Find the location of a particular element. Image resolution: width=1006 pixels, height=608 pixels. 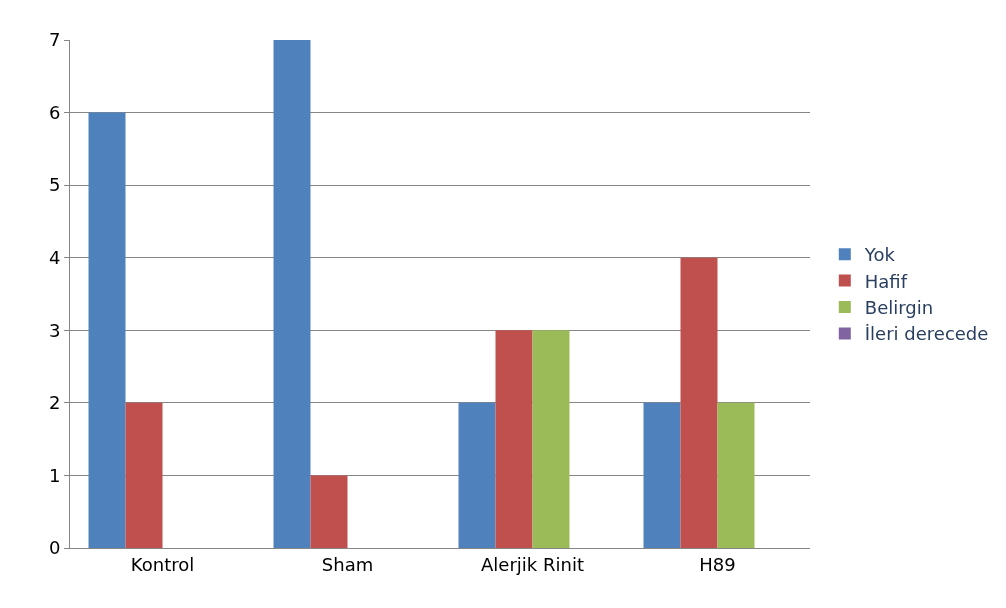

legend-label: İleri derecede is located at coordinates (926, 334).